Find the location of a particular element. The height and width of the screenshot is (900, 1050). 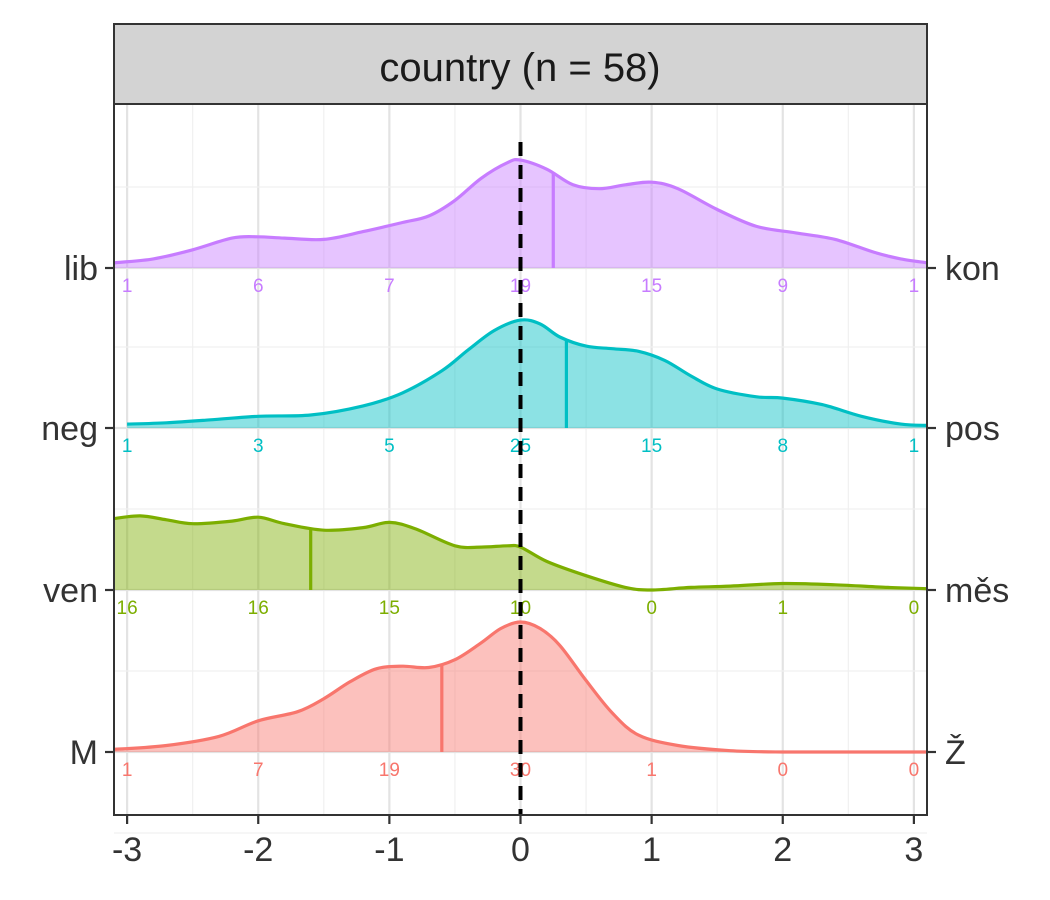

x-tick-label: 1 is located at coordinates (651, 850).